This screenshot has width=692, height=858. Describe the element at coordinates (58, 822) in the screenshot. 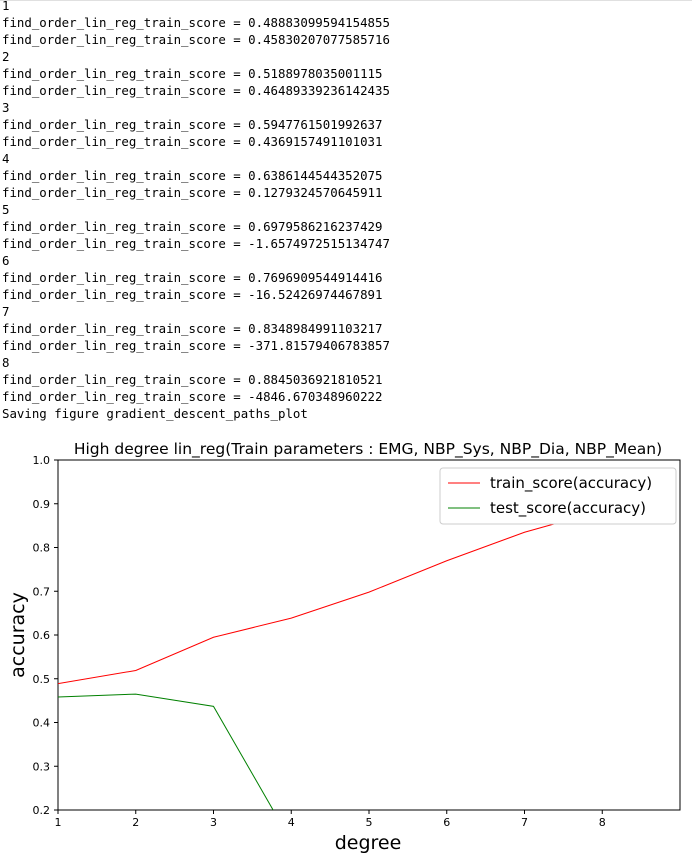

I see `x-tick-label: 1` at that location.